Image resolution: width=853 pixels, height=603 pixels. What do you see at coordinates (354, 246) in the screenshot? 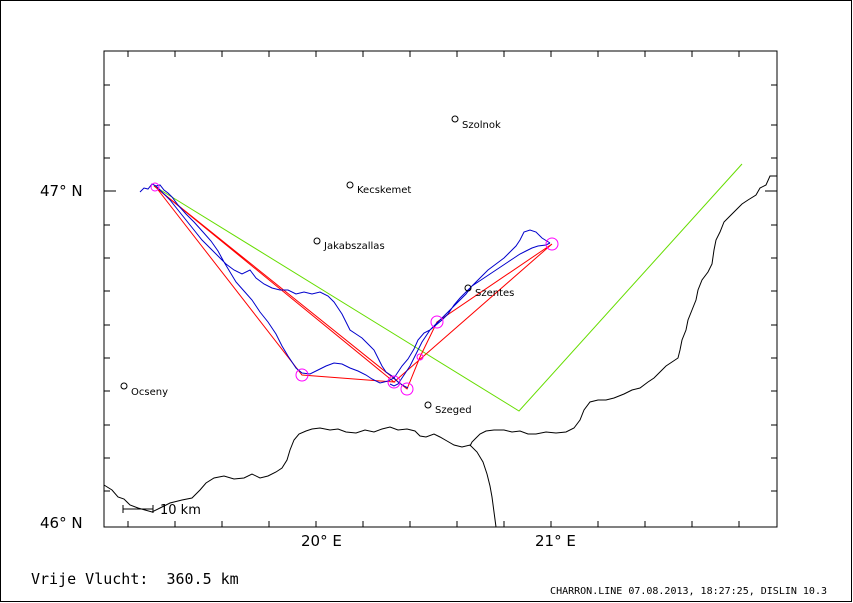
I see `city-label-jakabszallas: Jakabszallas` at bounding box center [354, 246].